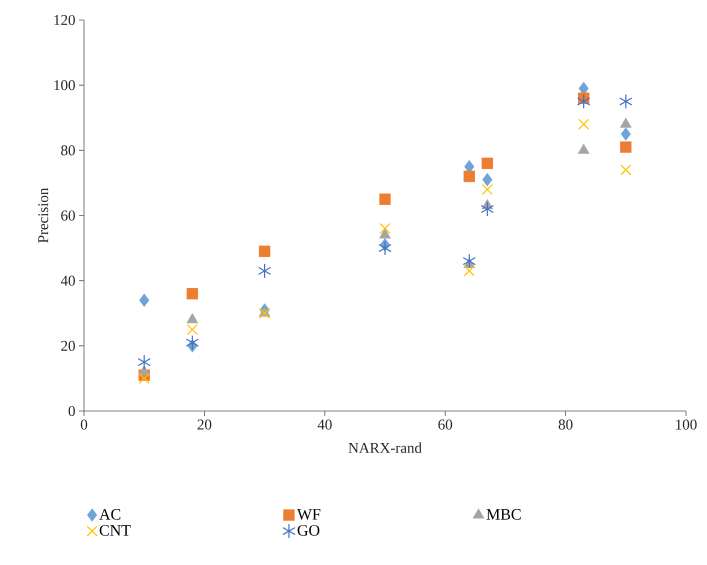 The height and width of the screenshot is (565, 707). Describe the element at coordinates (115, 530) in the screenshot. I see `legend-label: CNT` at that location.